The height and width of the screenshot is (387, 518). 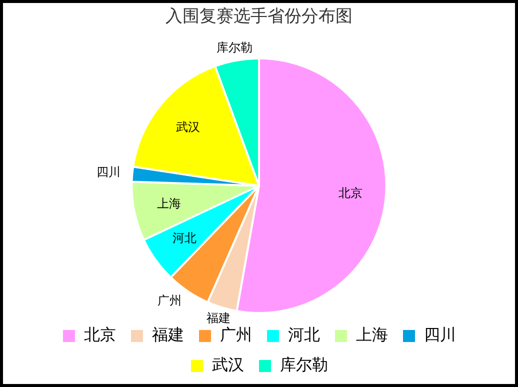 I want to click on chart-title: 入围复赛选手省份分布图, so click(x=259, y=16).